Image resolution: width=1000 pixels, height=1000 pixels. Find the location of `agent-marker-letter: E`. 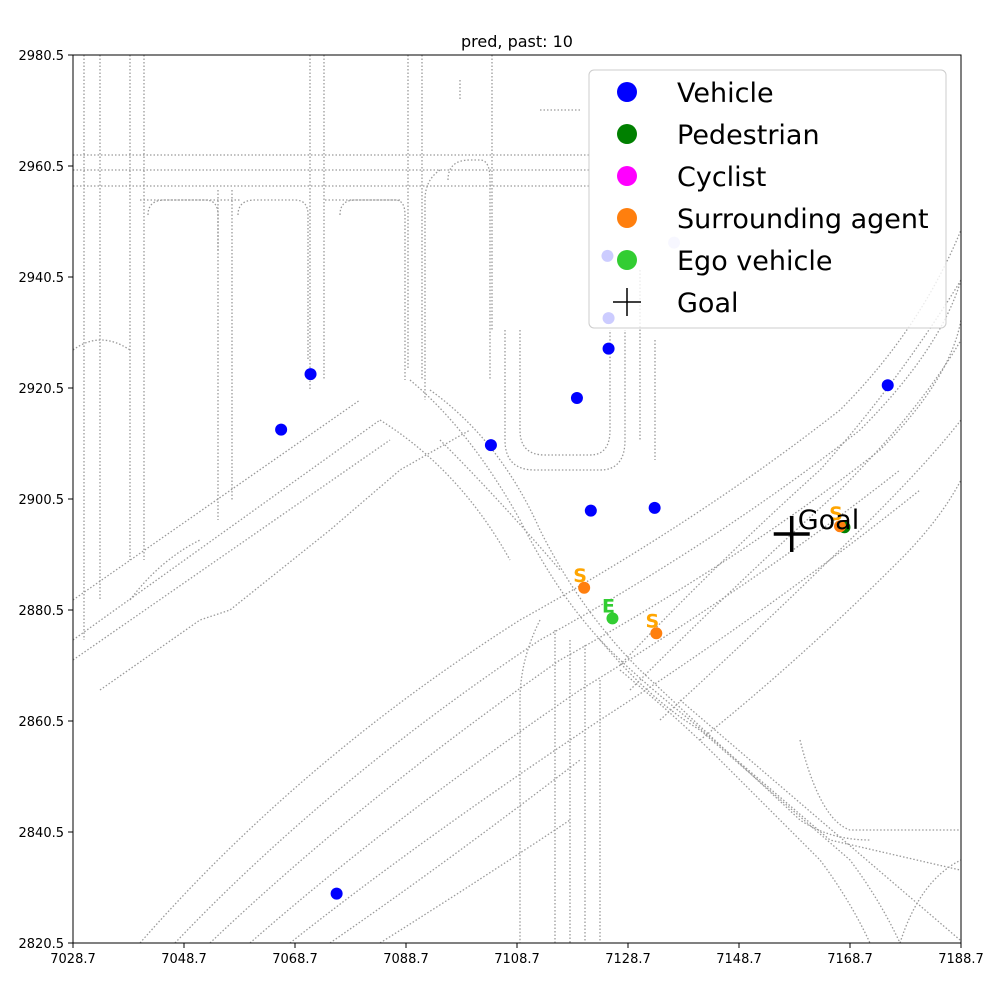

agent-marker-letter: E is located at coordinates (608, 606).